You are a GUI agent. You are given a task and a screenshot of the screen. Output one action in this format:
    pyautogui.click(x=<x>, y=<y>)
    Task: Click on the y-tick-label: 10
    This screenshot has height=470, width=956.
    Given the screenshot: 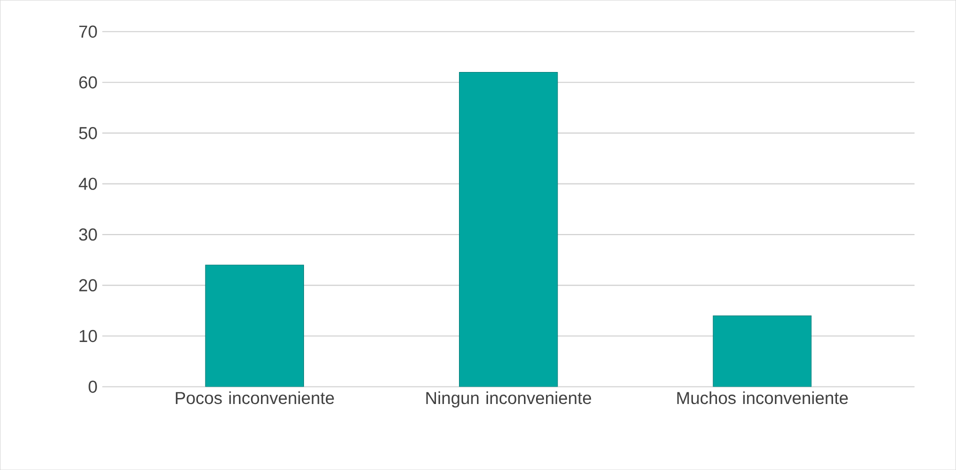 What is the action you would take?
    pyautogui.click(x=88, y=336)
    